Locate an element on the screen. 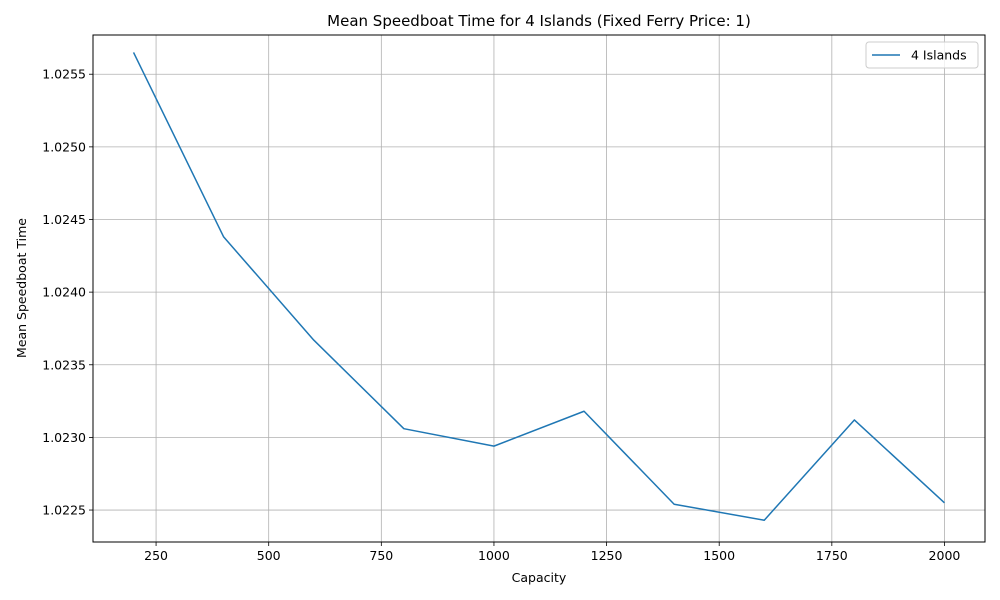 Image resolution: width=1000 pixels, height=600 pixels. y-tick-label: 1.0250 is located at coordinates (64, 146).